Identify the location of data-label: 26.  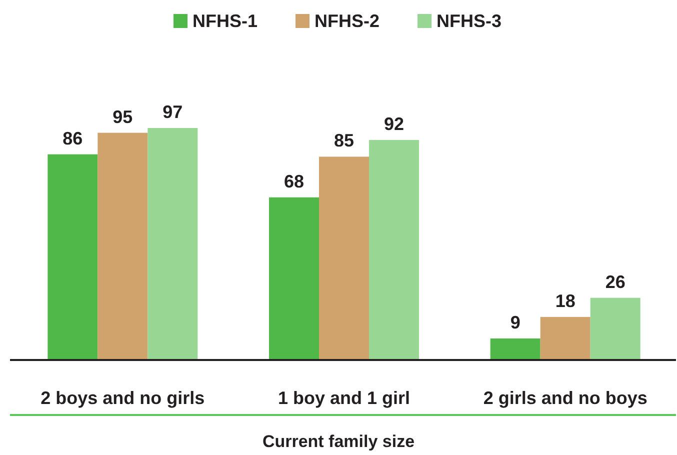
(615, 282).